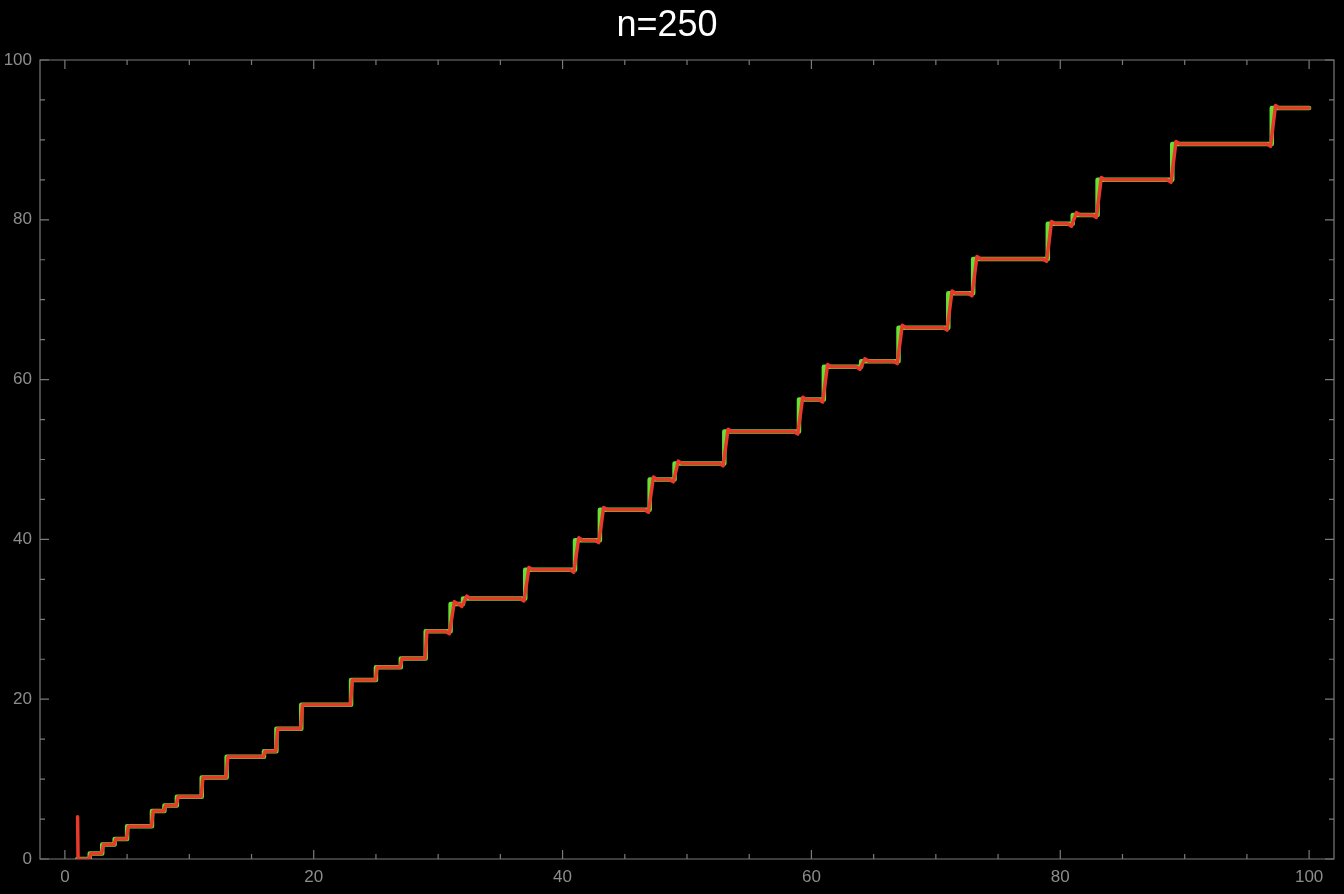 The image size is (1344, 894). I want to click on x-tick-label: 80, so click(1060, 876).